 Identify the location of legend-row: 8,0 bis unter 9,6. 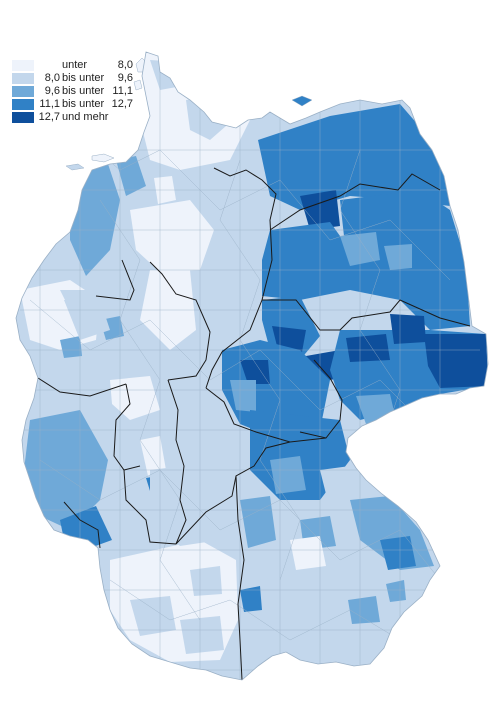
(72, 78).